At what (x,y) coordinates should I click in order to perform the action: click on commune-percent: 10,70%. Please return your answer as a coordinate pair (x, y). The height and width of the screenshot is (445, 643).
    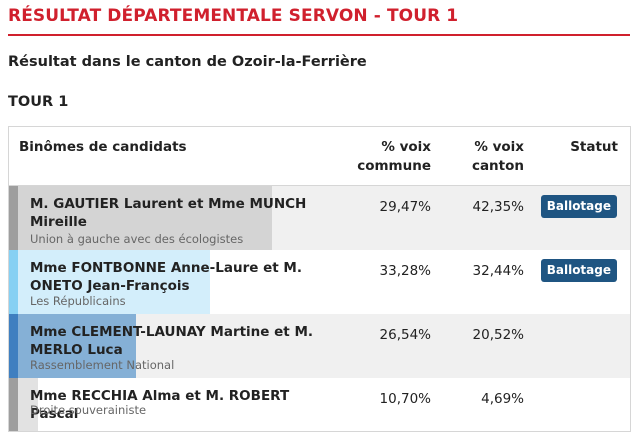
    Looking at the image, I should click on (405, 399).